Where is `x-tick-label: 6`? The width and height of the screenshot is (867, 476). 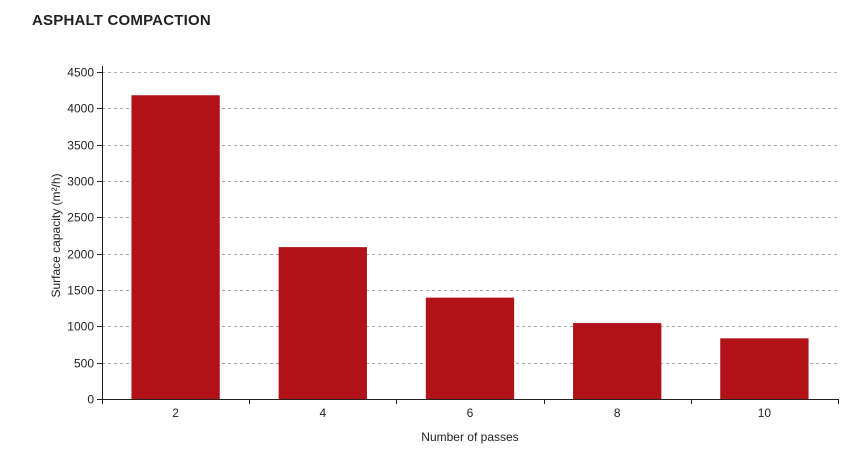
x-tick-label: 6 is located at coordinates (470, 413).